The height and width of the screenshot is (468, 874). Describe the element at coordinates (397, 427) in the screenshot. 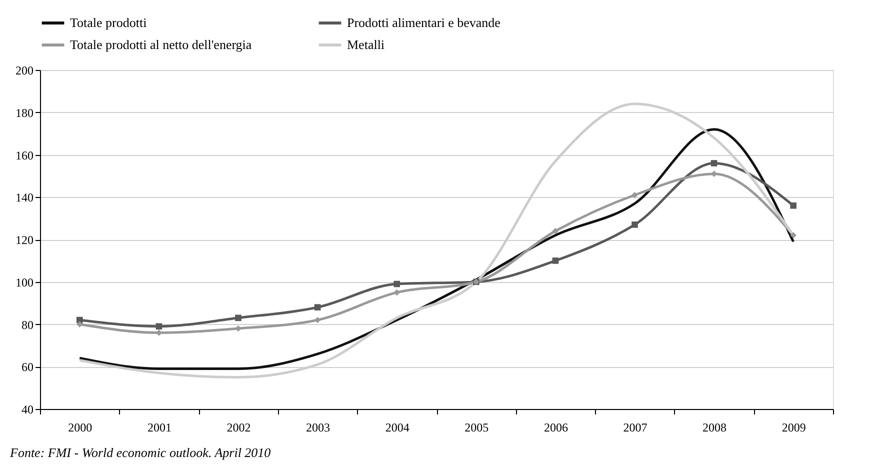

I see `x-tick-label: 2004` at that location.